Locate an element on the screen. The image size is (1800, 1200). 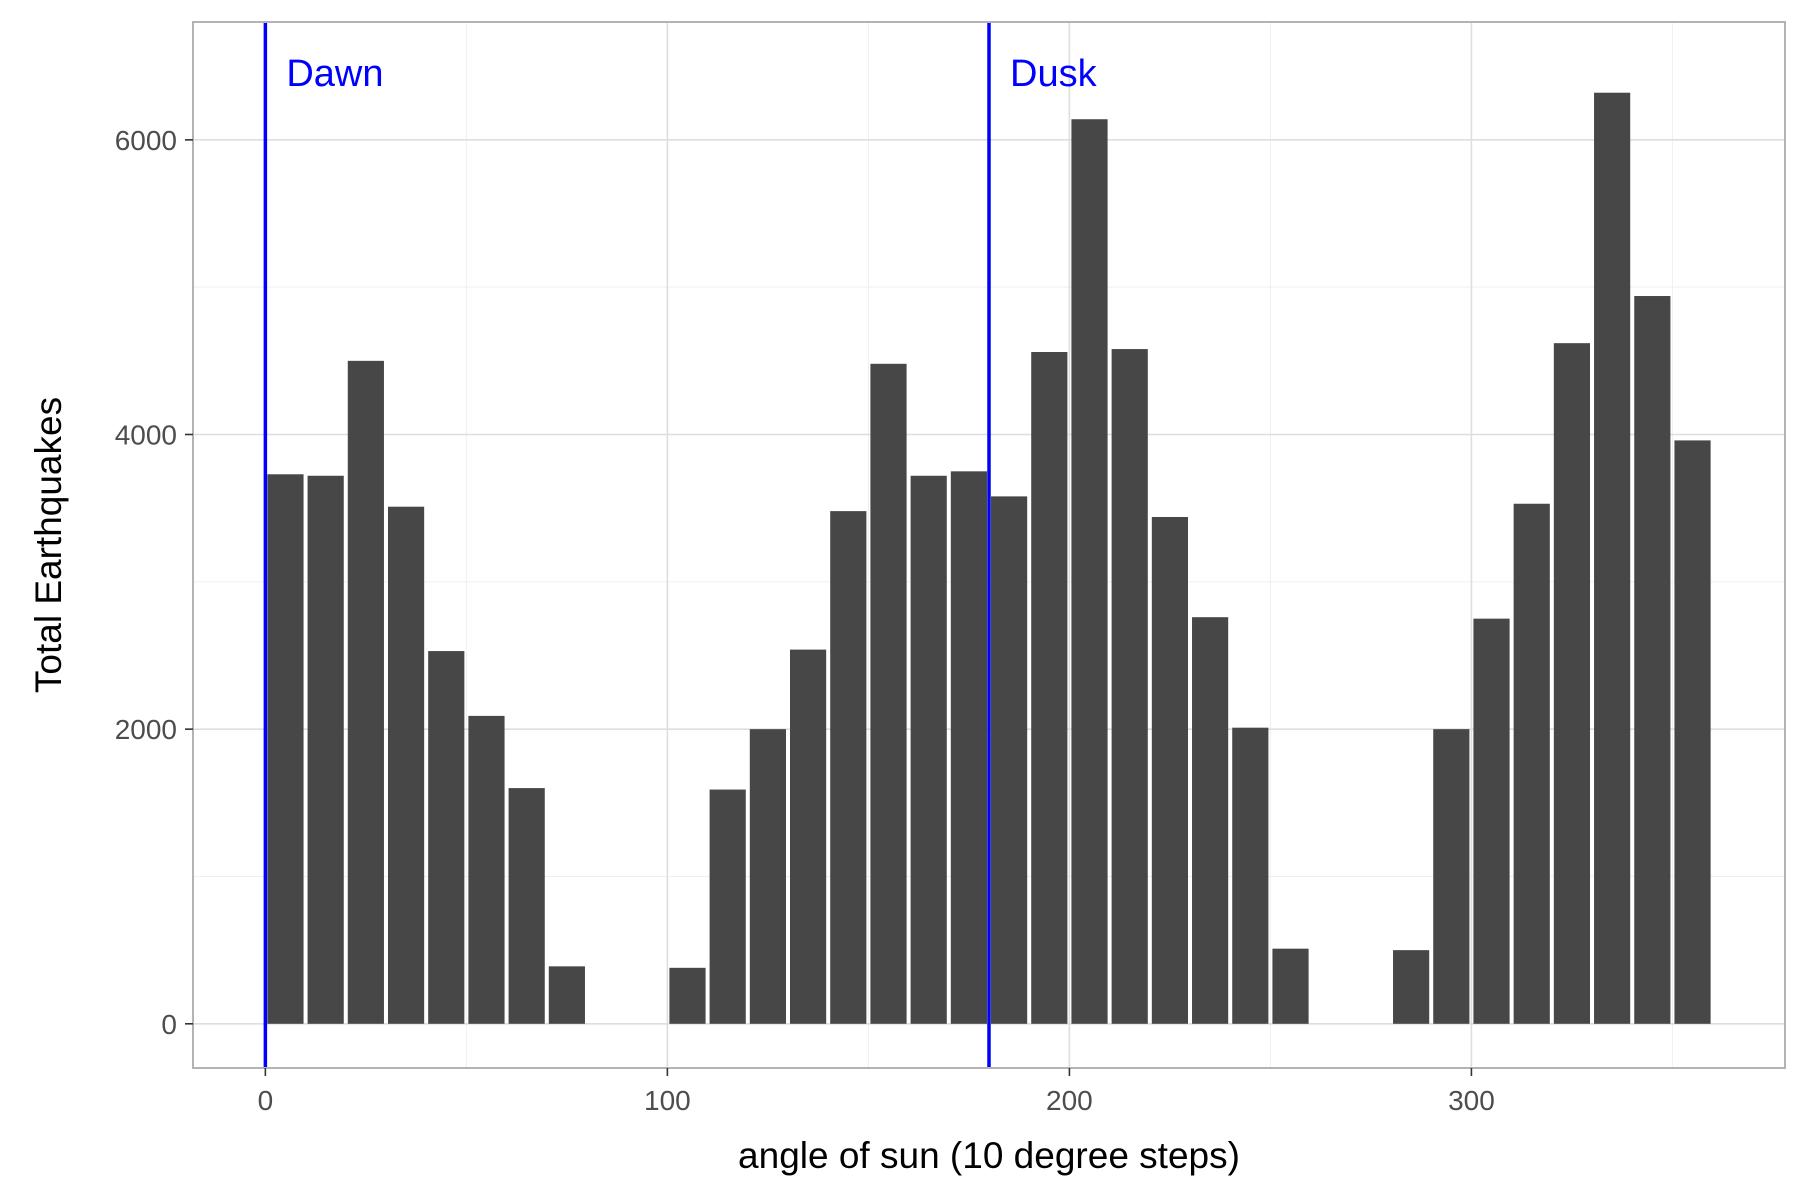
y-tick-label: 0 is located at coordinates (169, 1024).